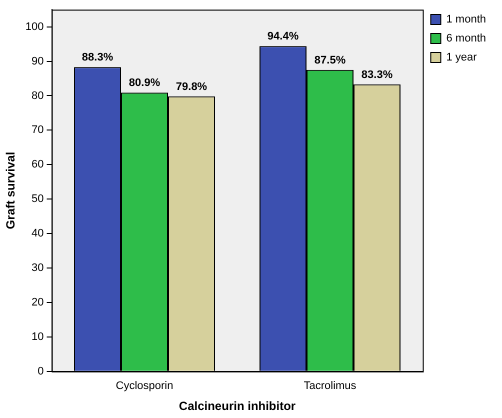 The width and height of the screenshot is (502, 418). I want to click on y-tick-label: 100, so click(34, 26).